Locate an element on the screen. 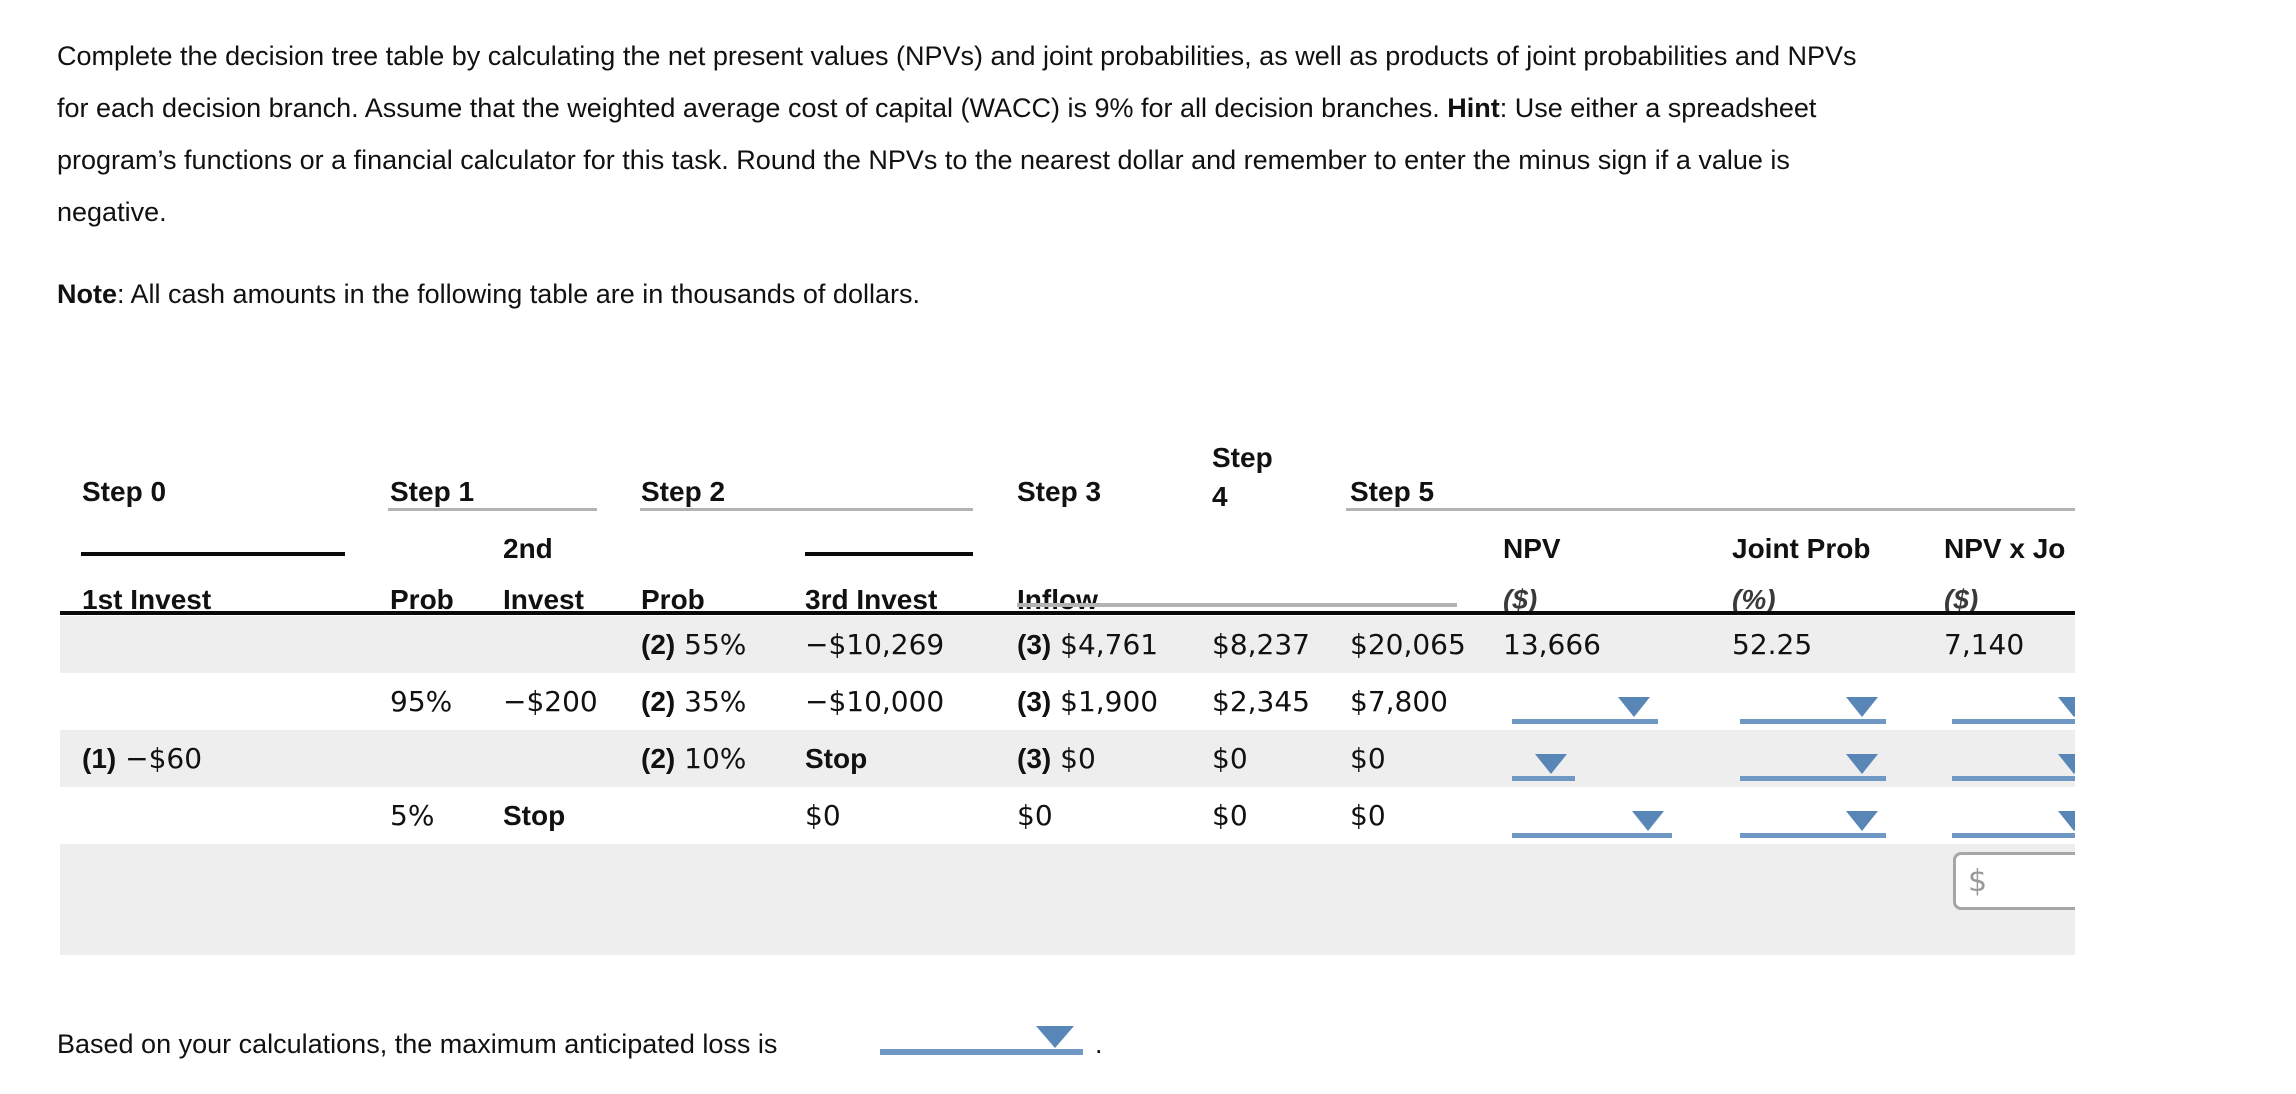 The height and width of the screenshot is (1094, 2296). table-cell: (3) $4,761 is located at coordinates (1088, 644).